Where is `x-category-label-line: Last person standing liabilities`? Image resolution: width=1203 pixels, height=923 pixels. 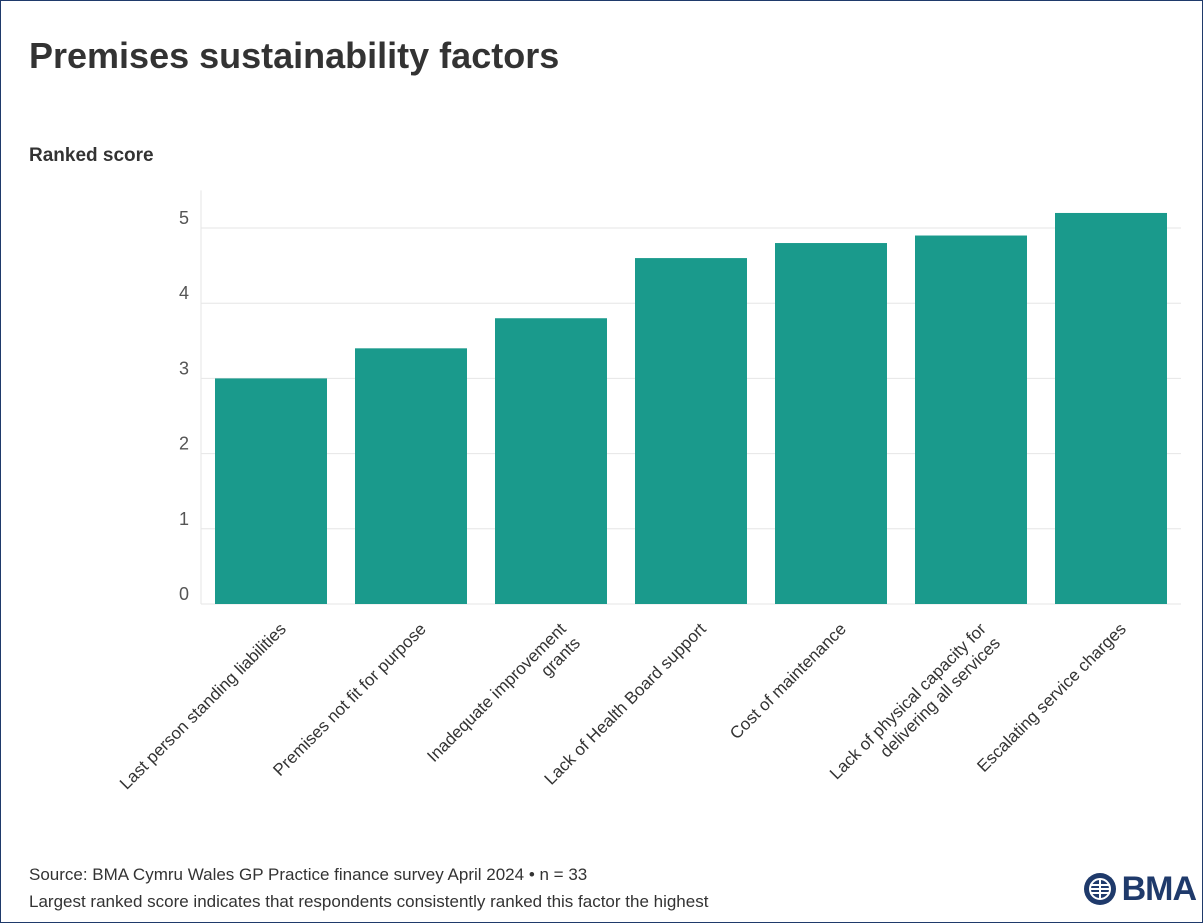
x-category-label-line: Last person standing liabilities is located at coordinates (203, 706).